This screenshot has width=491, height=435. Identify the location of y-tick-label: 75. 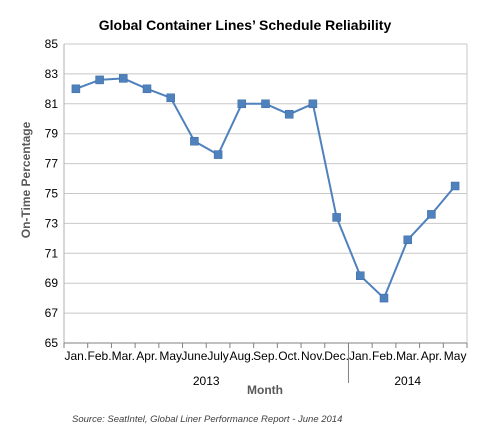
(52, 194).